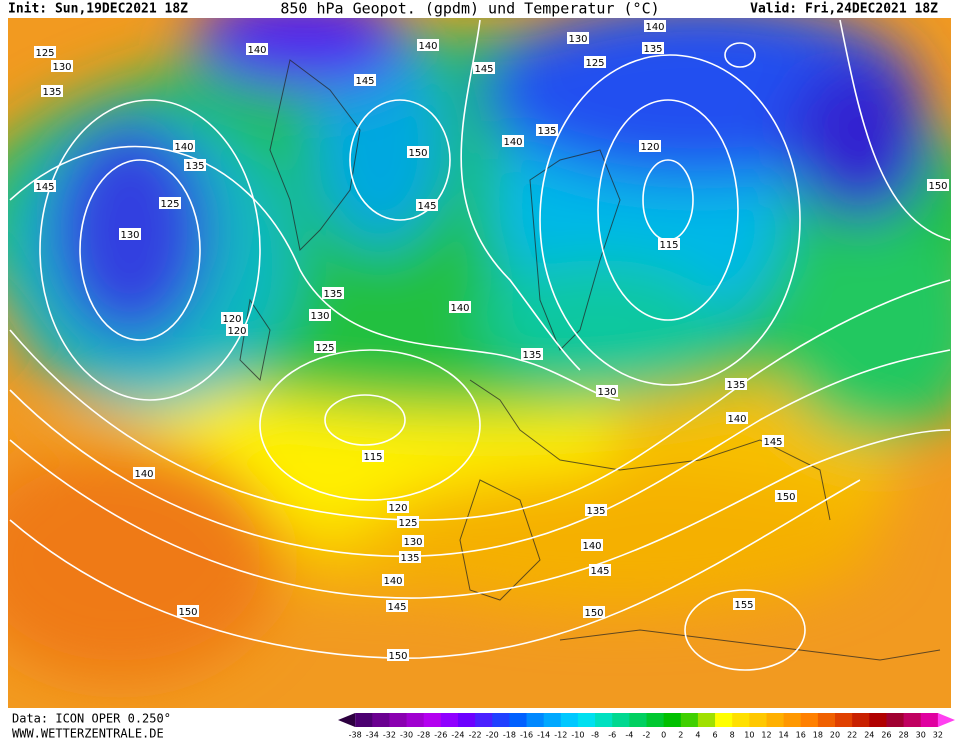 This screenshot has height=745, width=959. I want to click on legend-label: -30, so click(406, 735).